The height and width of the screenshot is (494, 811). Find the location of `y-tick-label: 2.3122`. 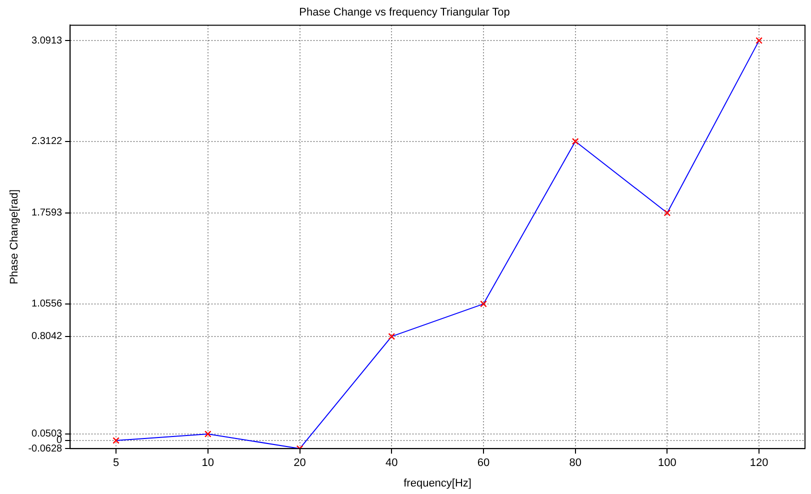

y-tick-label: 2.3122 is located at coordinates (47, 142).